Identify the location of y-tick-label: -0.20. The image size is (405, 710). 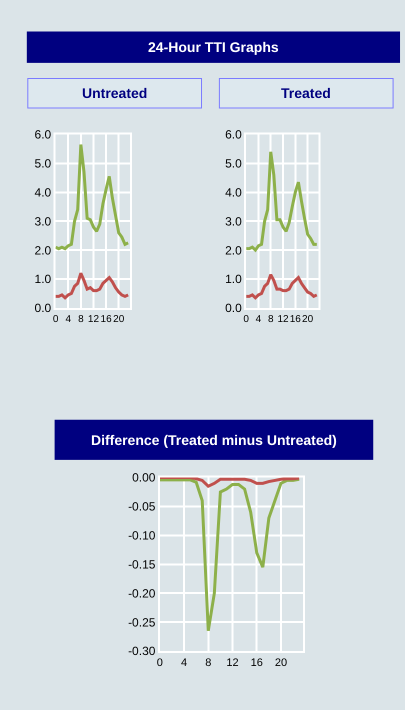
(142, 593).